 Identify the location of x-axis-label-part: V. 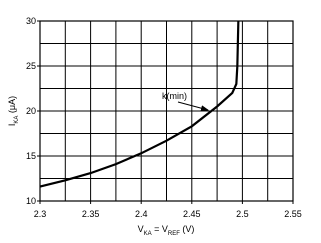
(141, 229).